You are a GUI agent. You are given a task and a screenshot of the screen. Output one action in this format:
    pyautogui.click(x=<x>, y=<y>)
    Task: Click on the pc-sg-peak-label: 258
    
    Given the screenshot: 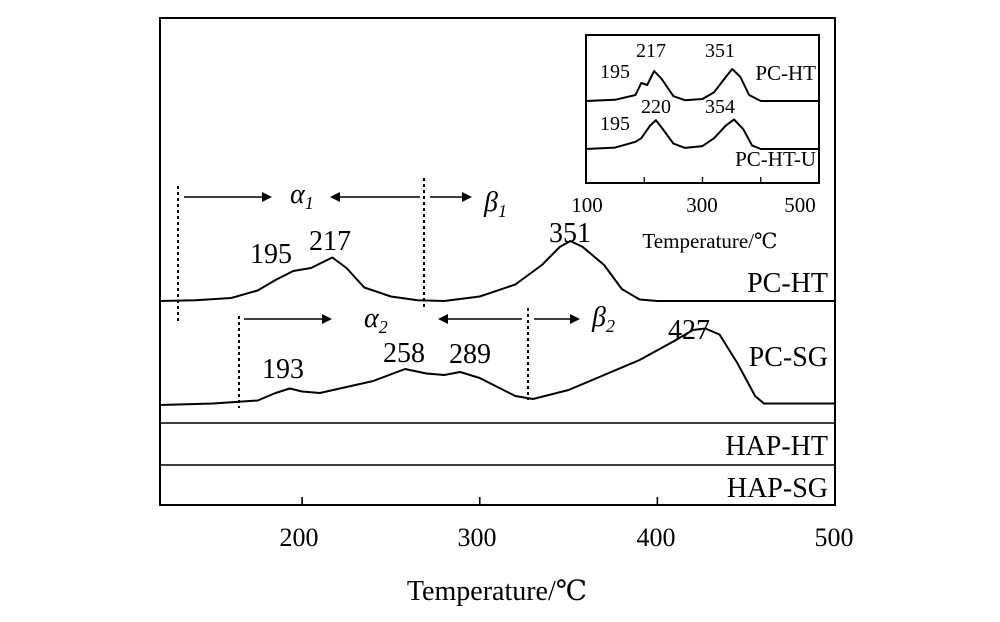 What is the action you would take?
    pyautogui.click(x=404, y=353)
    